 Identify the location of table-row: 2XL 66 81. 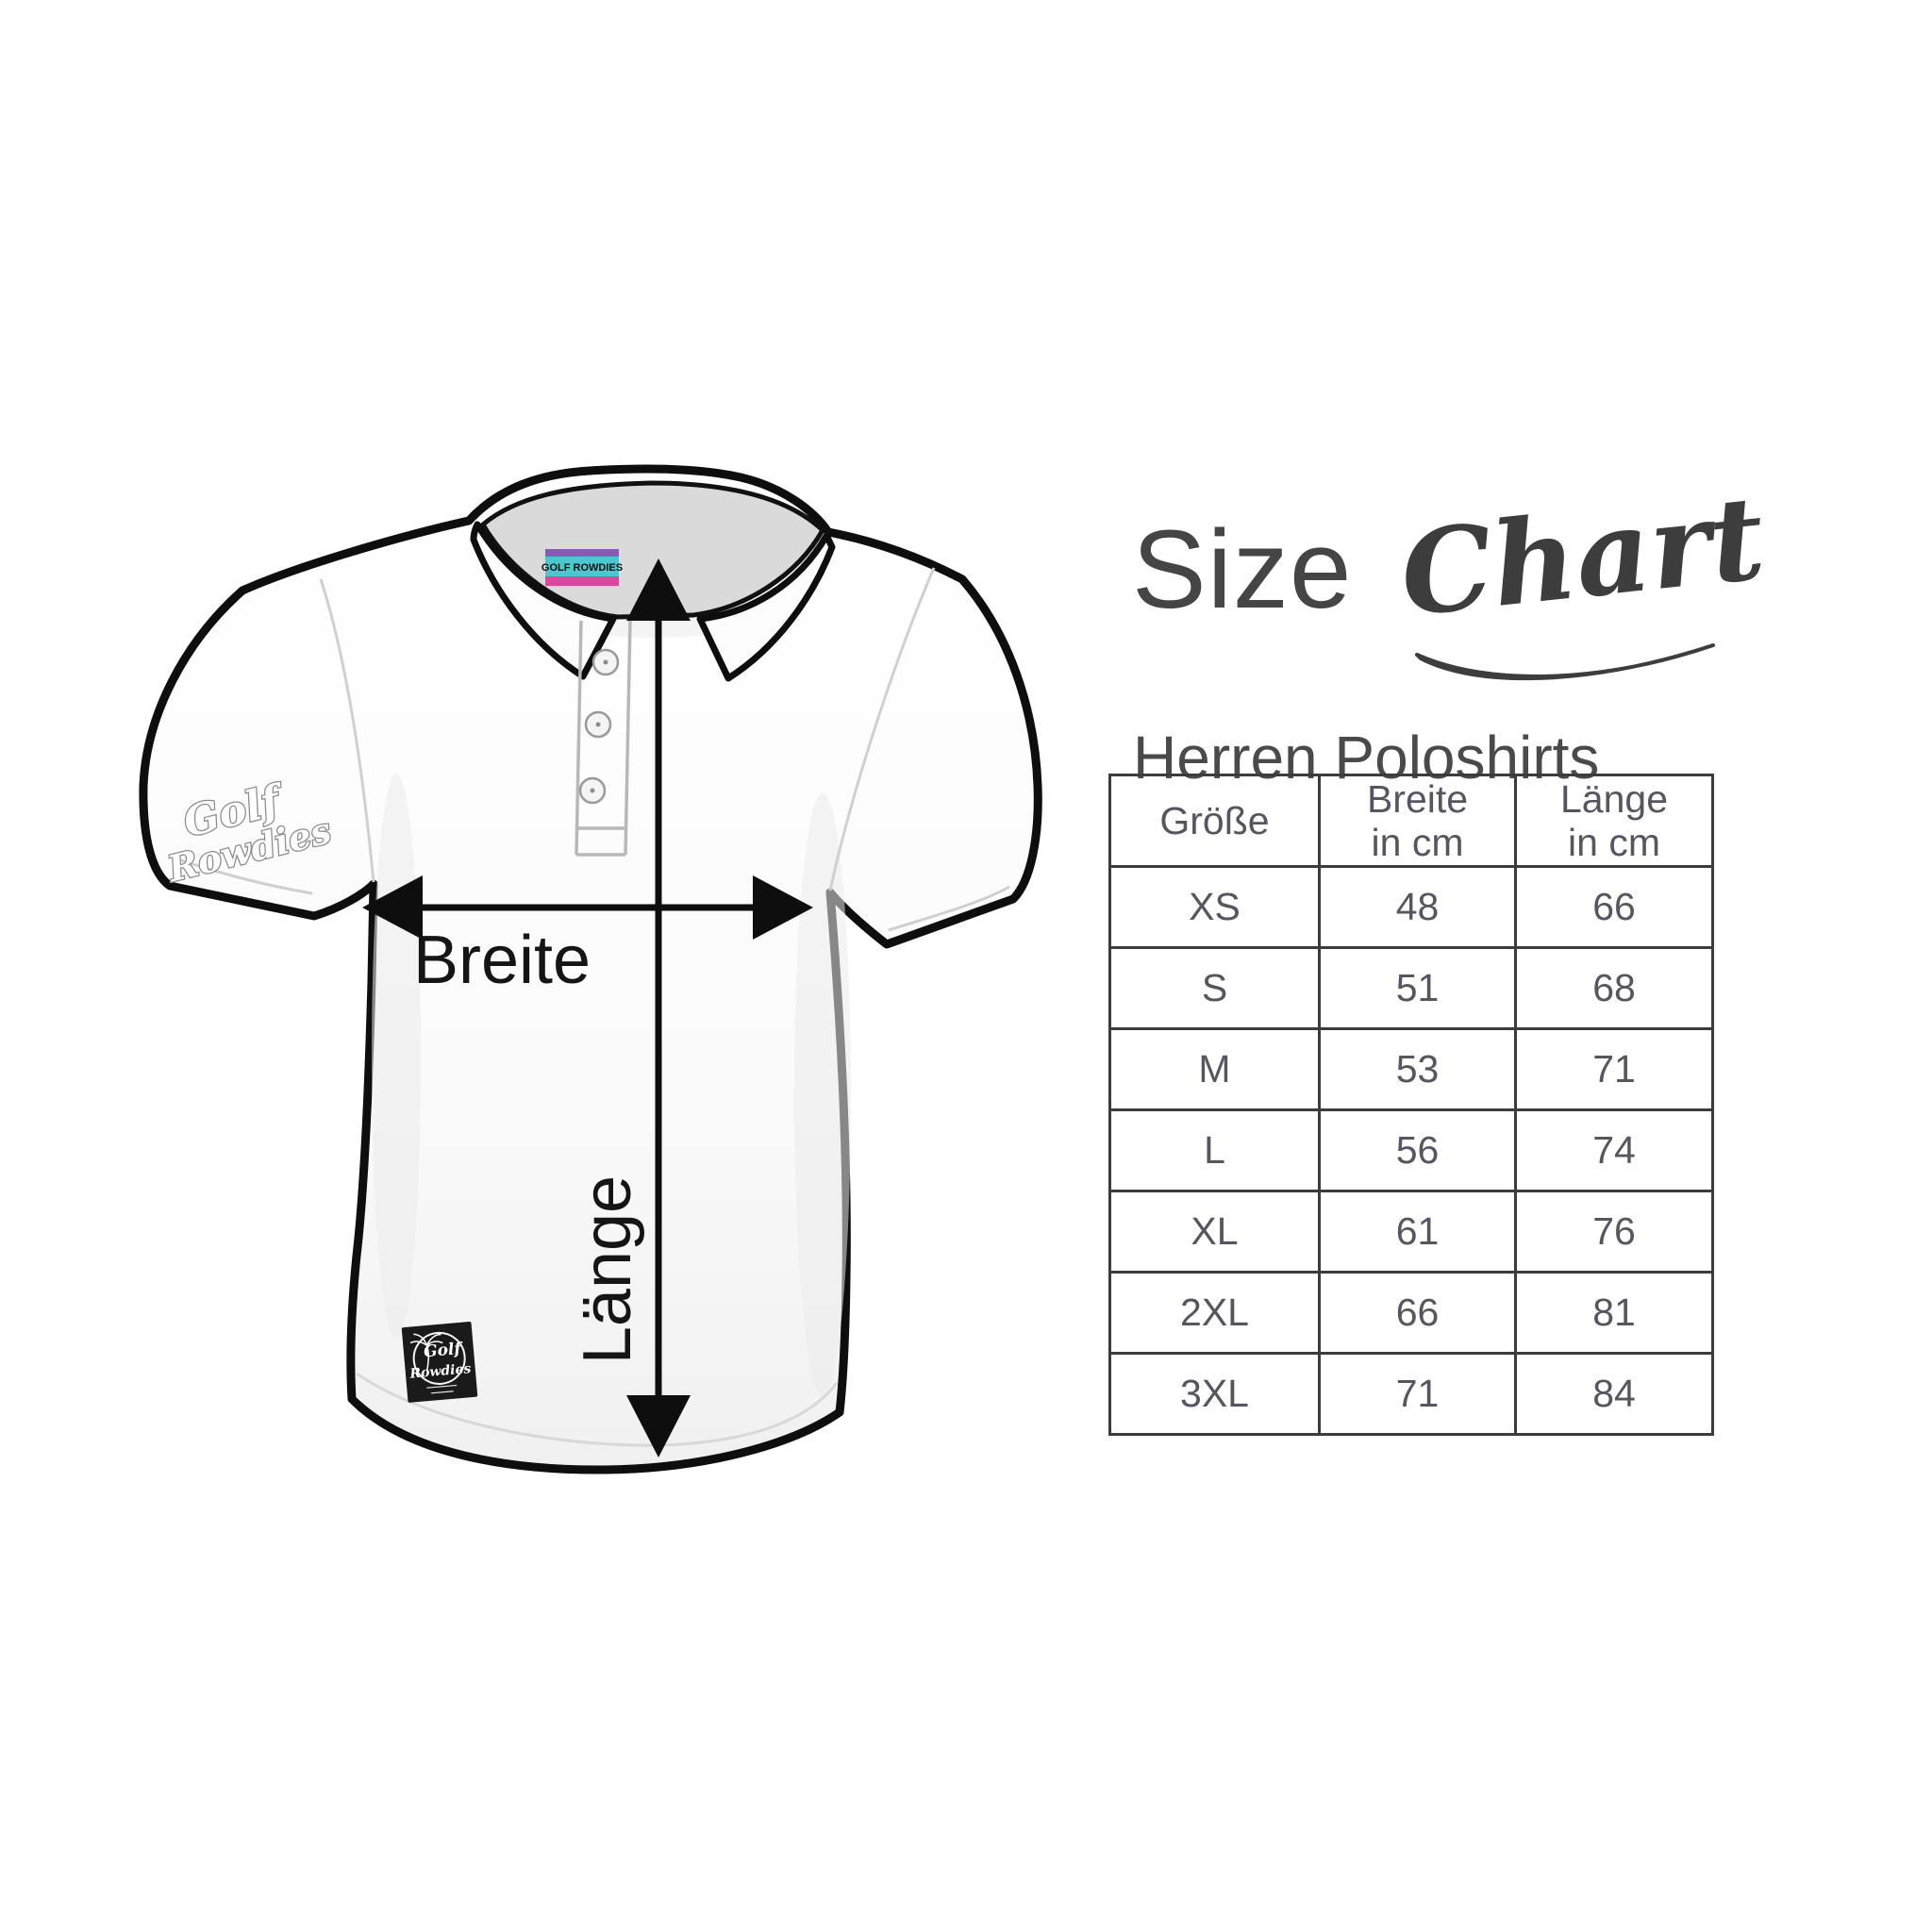
(1411, 1313).